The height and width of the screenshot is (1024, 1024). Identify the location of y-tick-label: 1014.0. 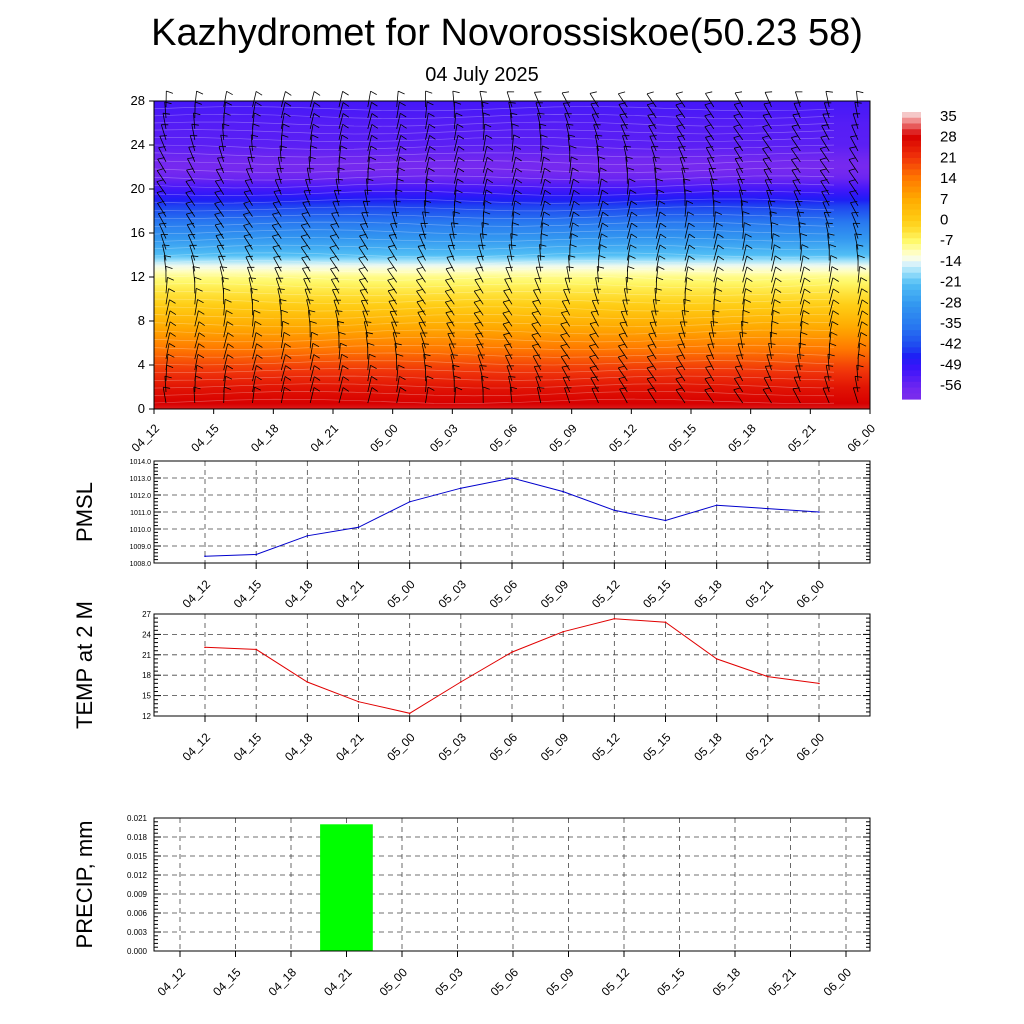
(141, 462).